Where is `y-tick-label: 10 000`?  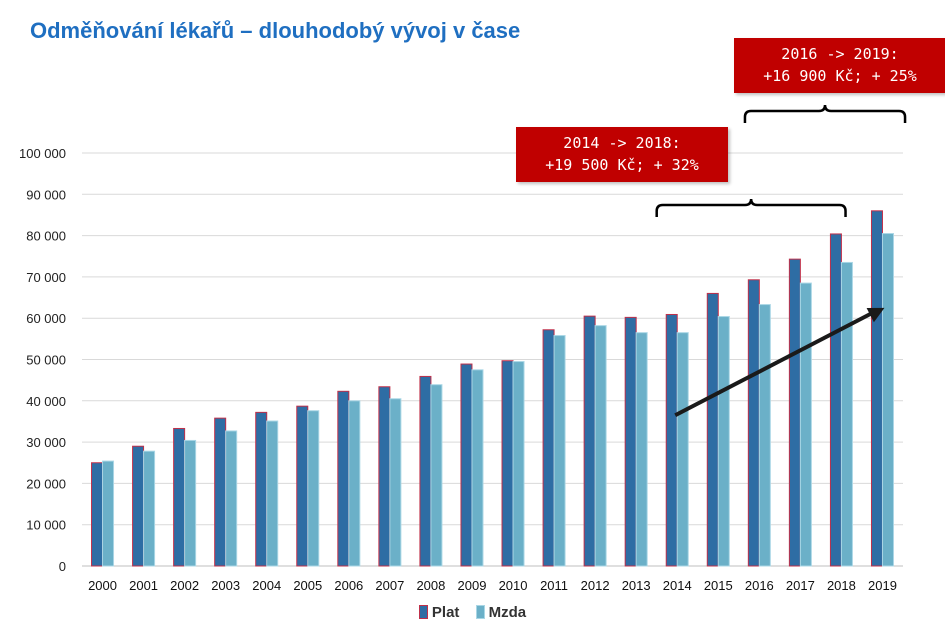
y-tick-label: 10 000 is located at coordinates (46, 525).